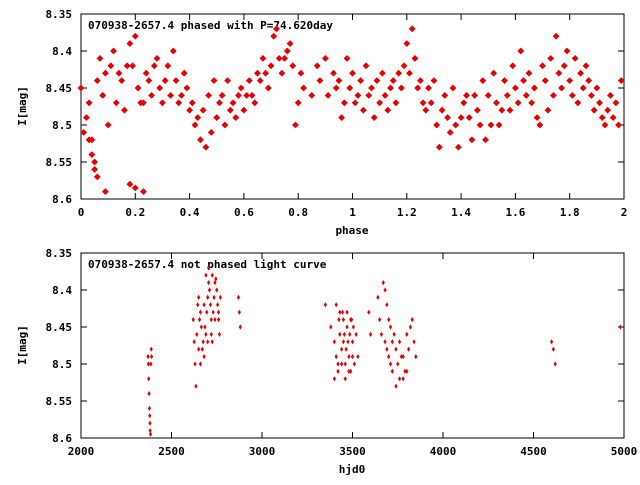  I want to click on chart-title: 070938-2657.4 not phased light curve, so click(207, 264).